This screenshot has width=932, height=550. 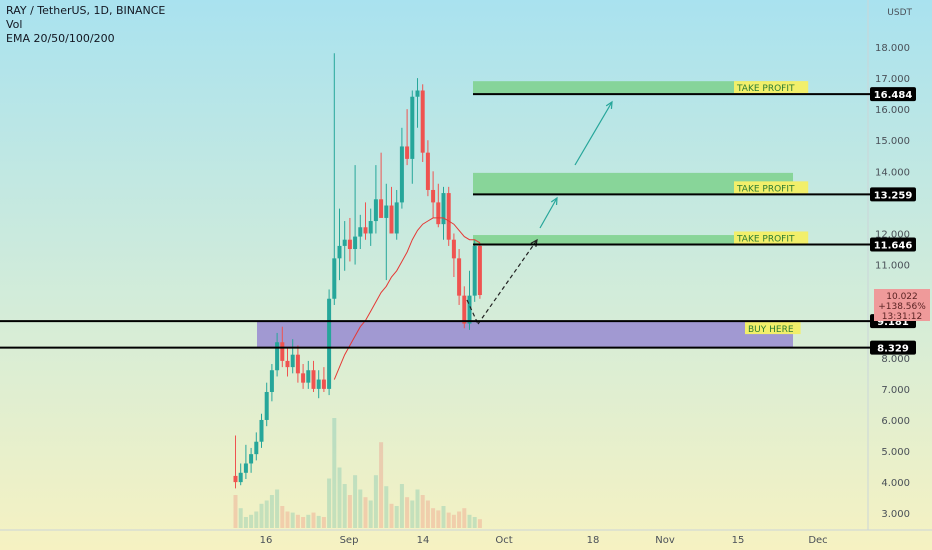 What do you see at coordinates (902, 305) in the screenshot?
I see `last-price-tag` at bounding box center [902, 305].